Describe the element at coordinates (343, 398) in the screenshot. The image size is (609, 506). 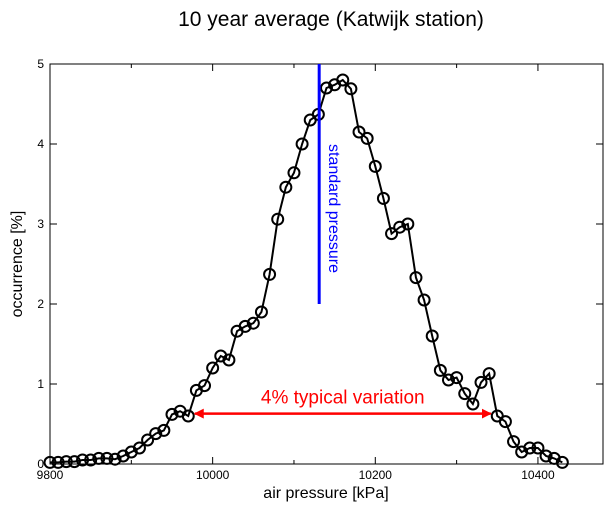
I see `variation-label: 4% typical variation` at that location.